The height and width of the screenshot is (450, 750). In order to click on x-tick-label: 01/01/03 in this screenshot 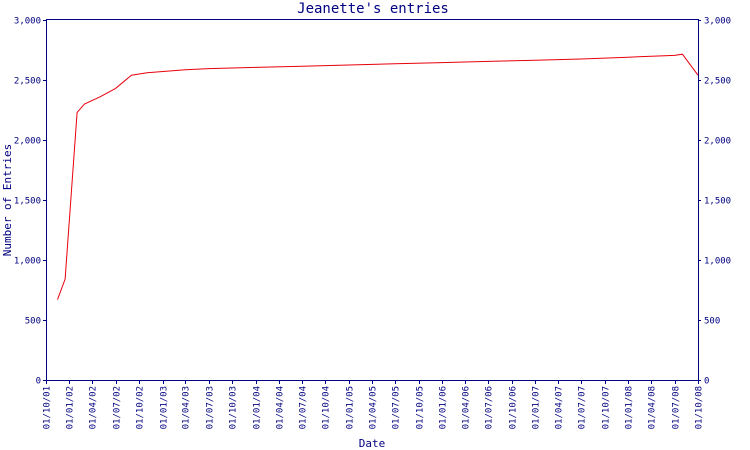, I will do `click(165, 407)`.